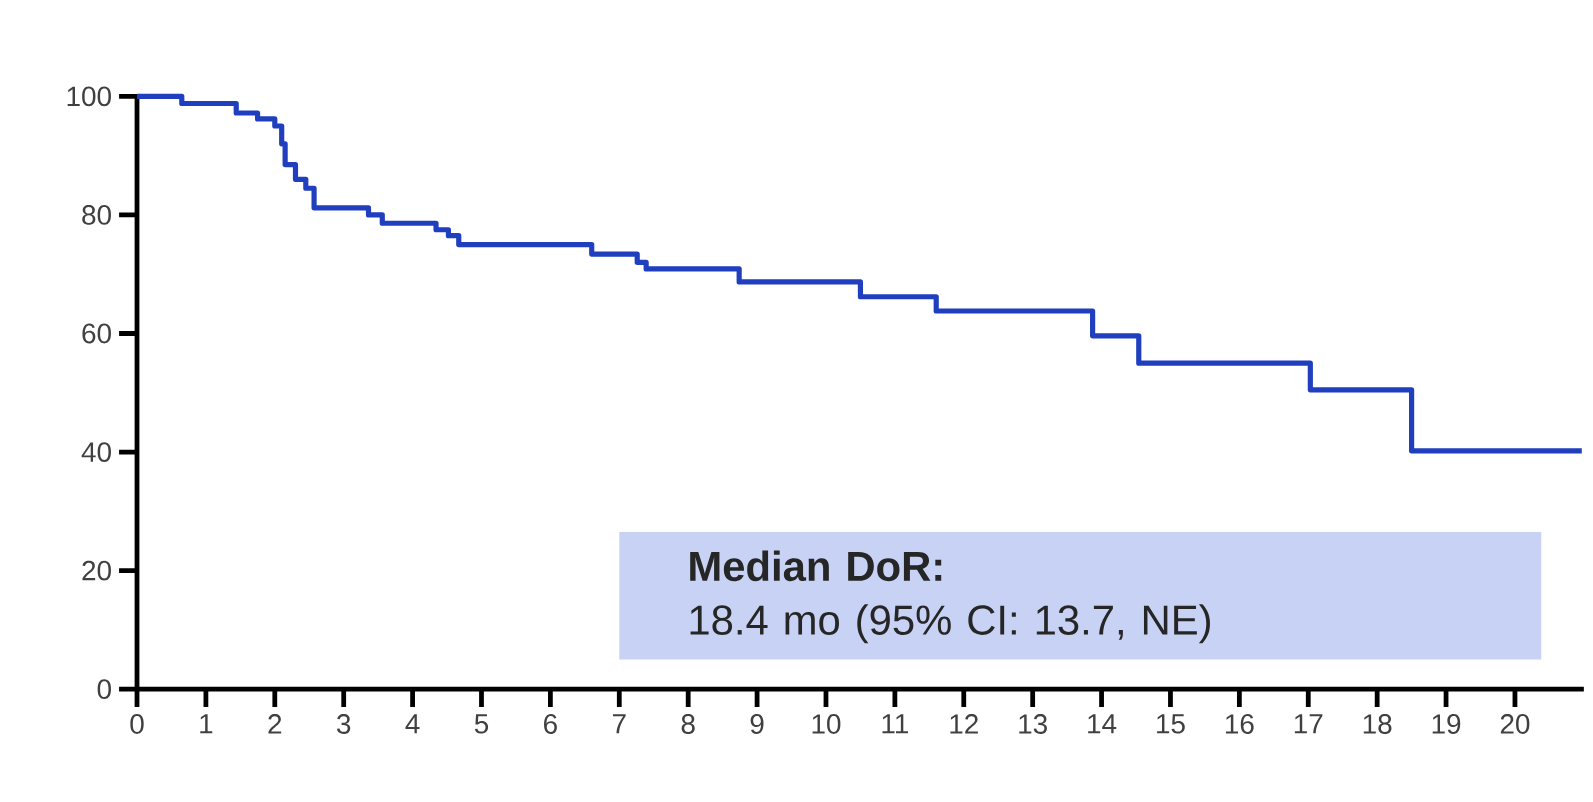 This screenshot has height=802, width=1593. Describe the element at coordinates (96, 452) in the screenshot. I see `y-tick-label: 40` at that location.